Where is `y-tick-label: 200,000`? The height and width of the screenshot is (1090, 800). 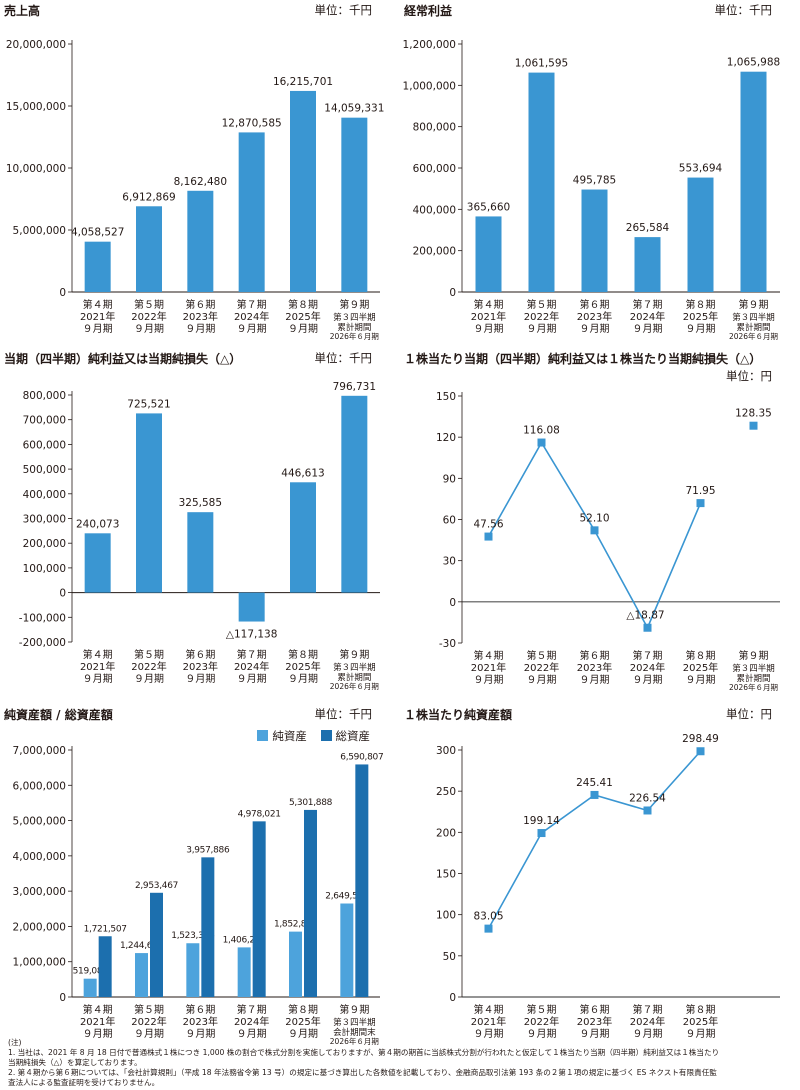 y-tick-label: 200,000 is located at coordinates (434, 252).